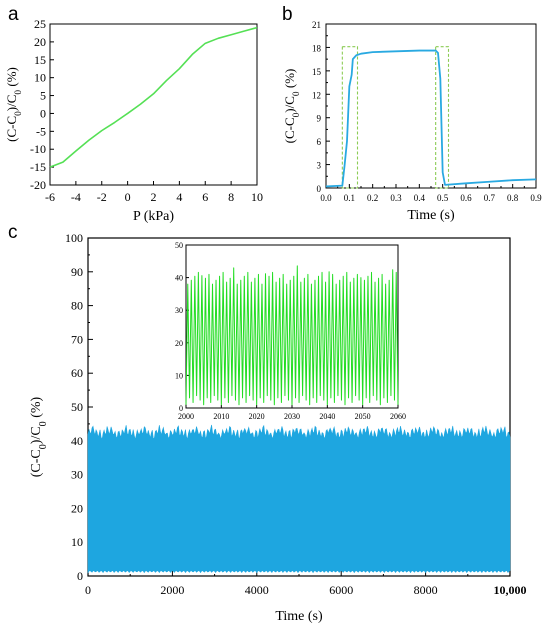 The width and height of the screenshot is (550, 635). What do you see at coordinates (349, 198) in the screenshot?
I see `x-tick-label: 0.1` at bounding box center [349, 198].